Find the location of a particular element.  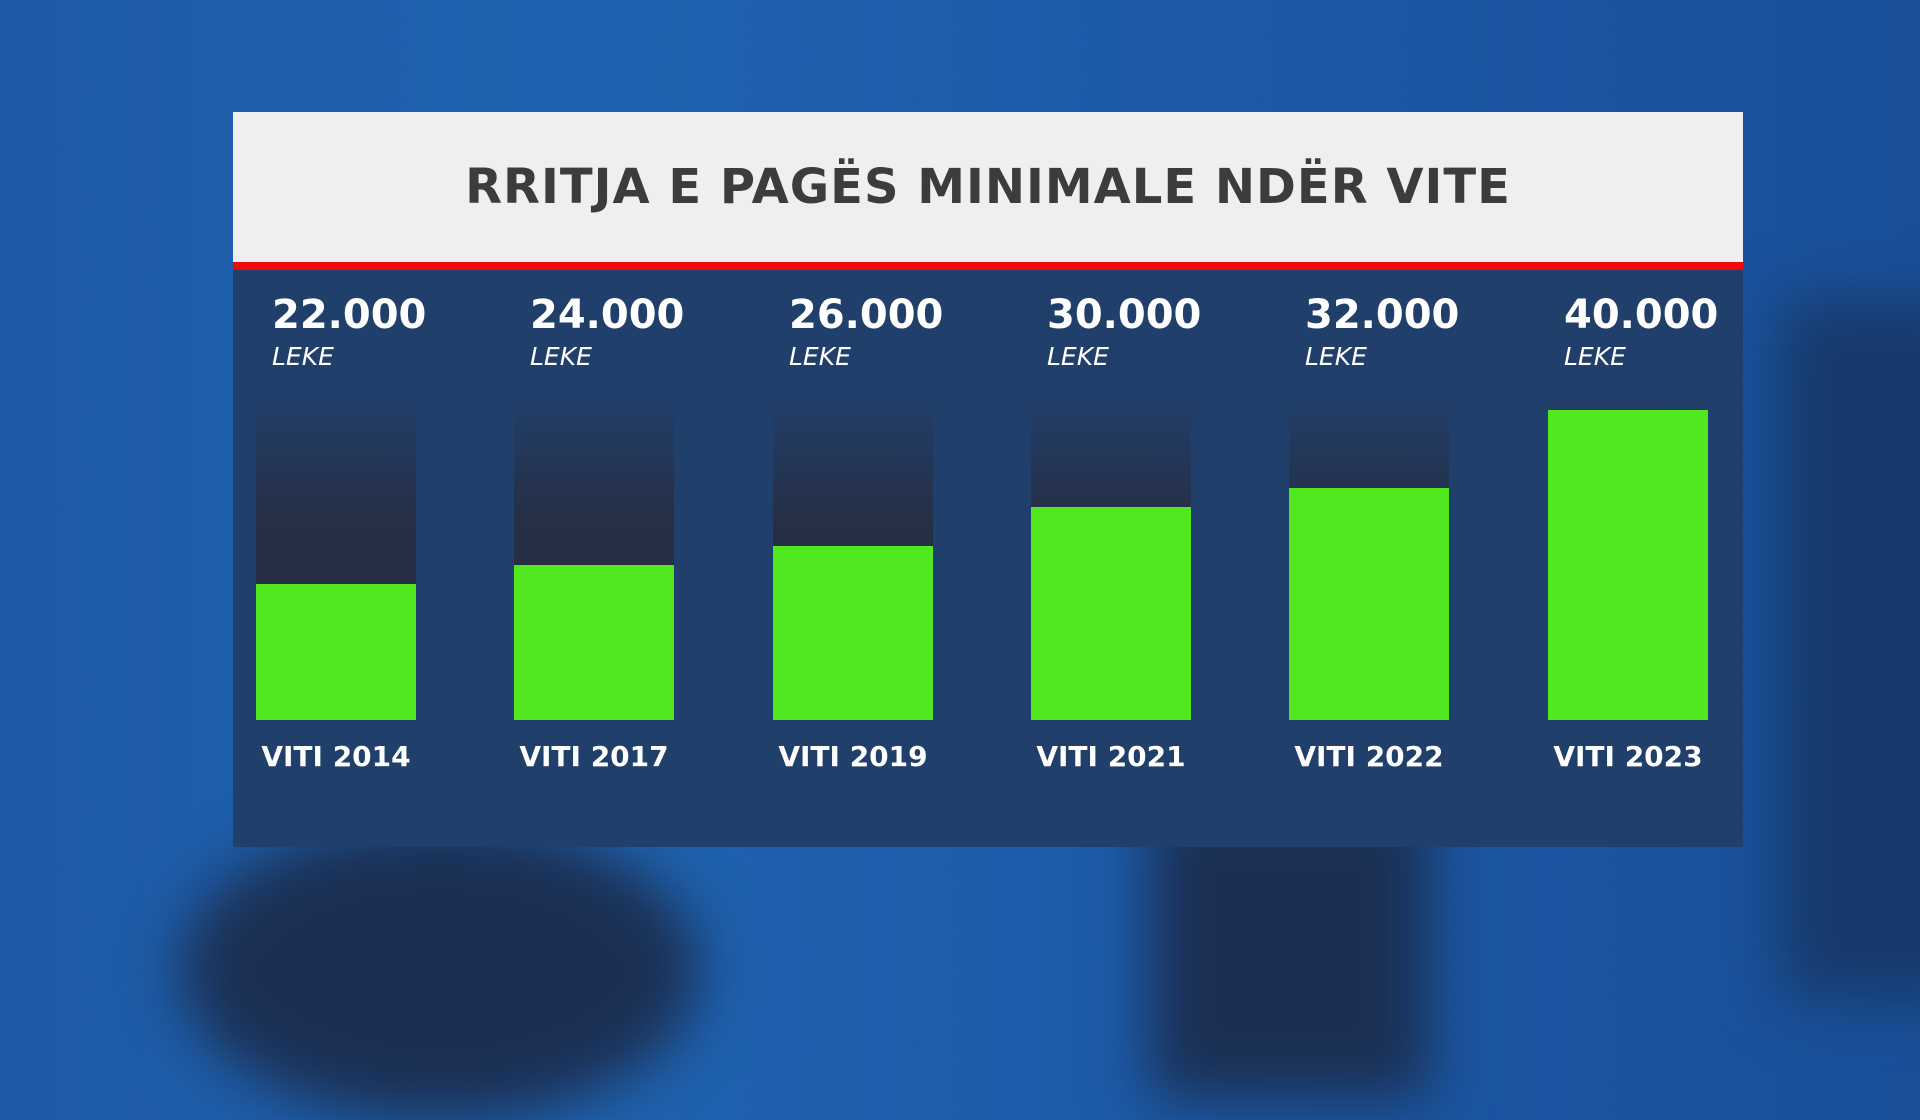

category-label: VITI 2021 is located at coordinates (1111, 756).